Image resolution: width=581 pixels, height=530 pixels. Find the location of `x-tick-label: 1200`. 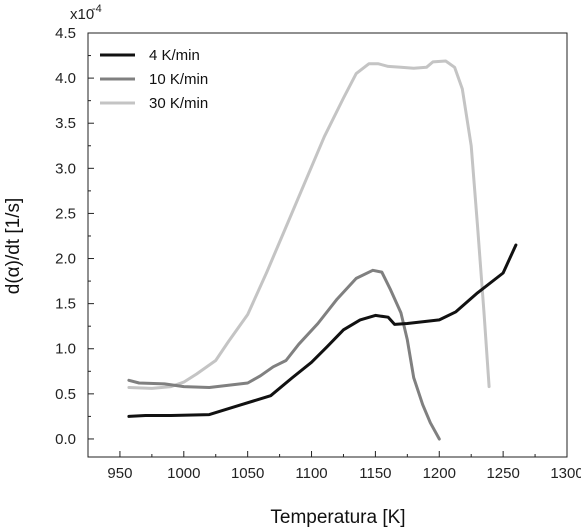

x-tick-label: 1200 is located at coordinates (439, 473).